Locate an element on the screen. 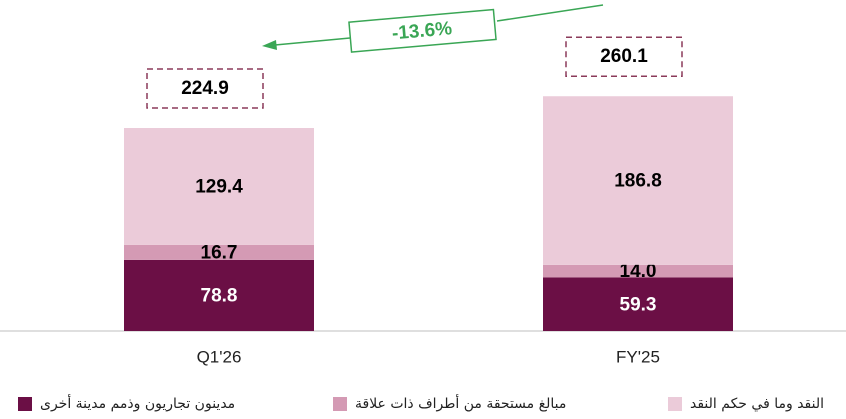  legend-label: مبالغ مستحقة من أطراف ذات علاقة is located at coordinates (460, 403).